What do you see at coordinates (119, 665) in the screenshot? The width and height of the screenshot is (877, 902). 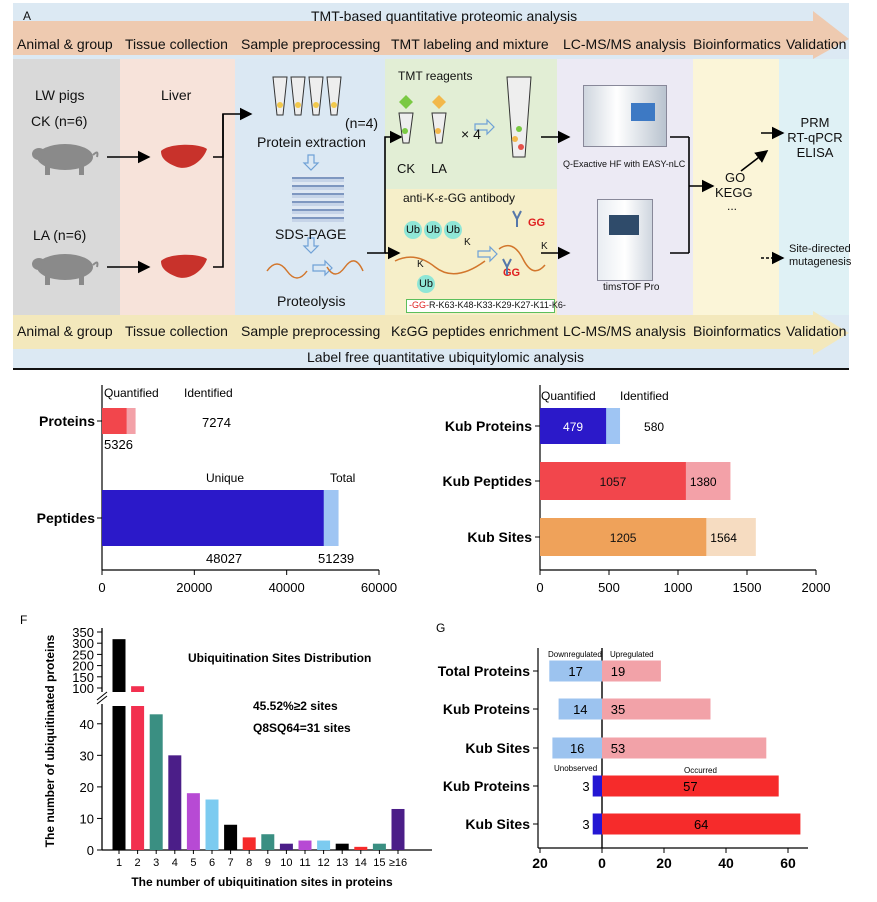 I see `bar-upper` at bounding box center [119, 665].